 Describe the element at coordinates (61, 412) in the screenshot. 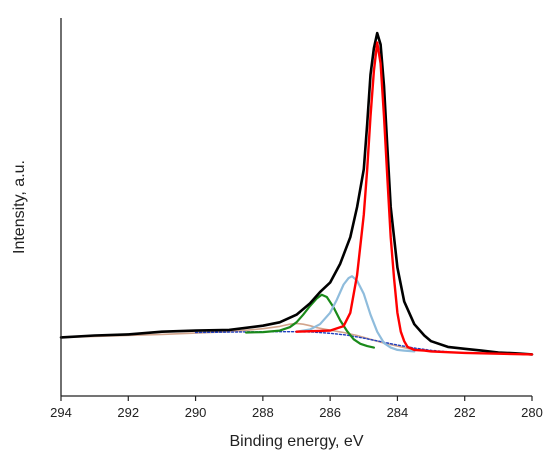

I see `x-tick-label: 294` at that location.